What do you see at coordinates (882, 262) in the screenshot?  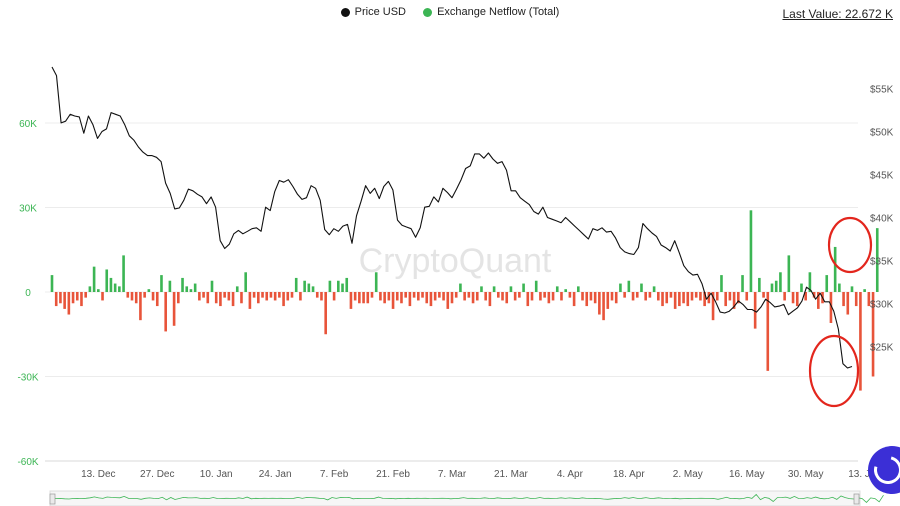 I see `right-axis-label: $35K` at bounding box center [882, 262].